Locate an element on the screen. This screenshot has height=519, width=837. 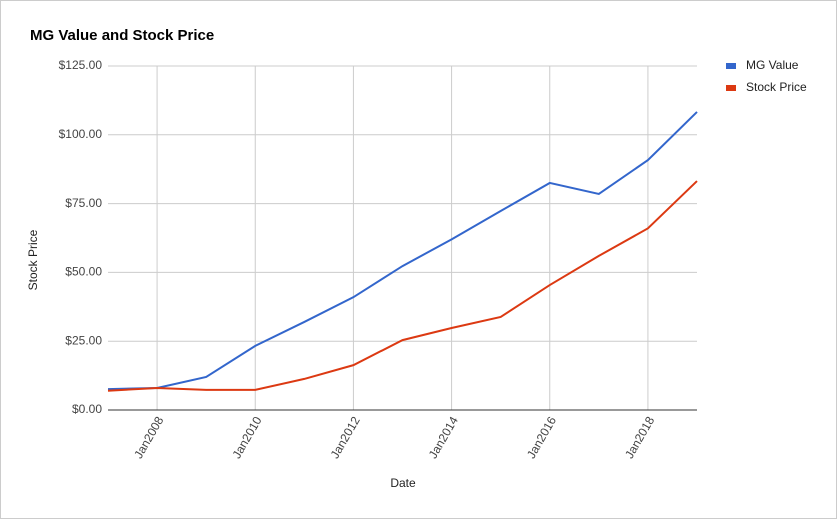
legend-label: Stock Price is located at coordinates (776, 87).